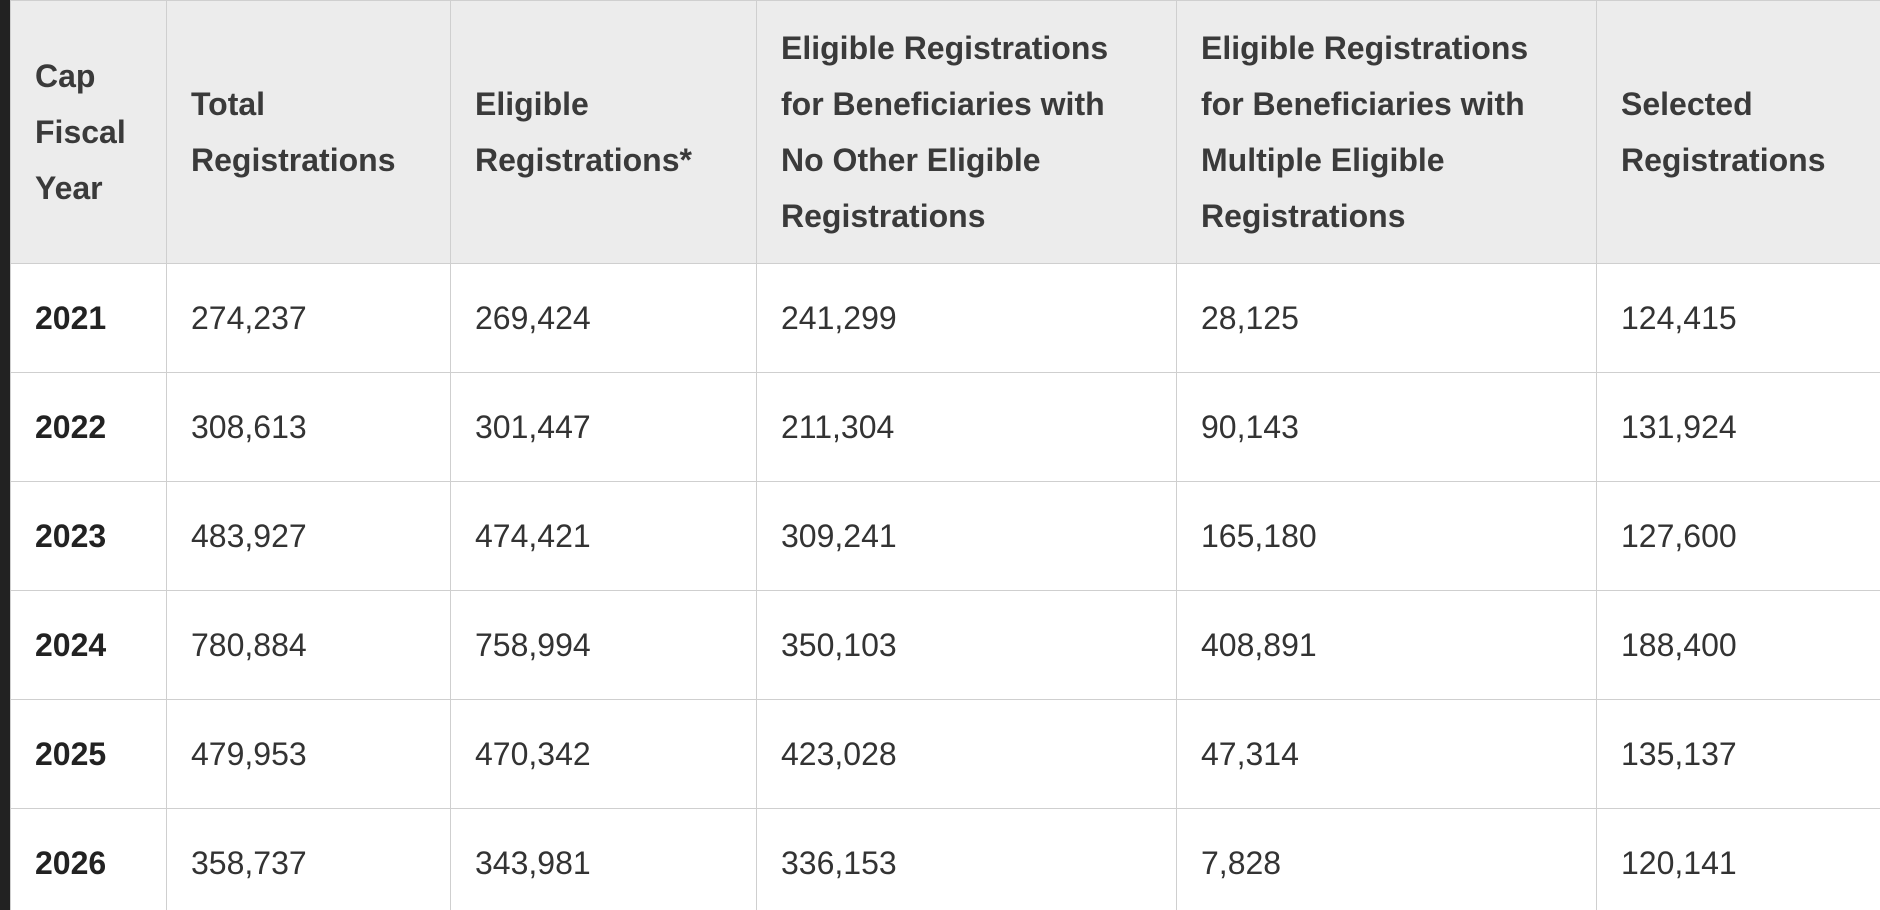 This screenshot has width=1880, height=910. Describe the element at coordinates (603, 132) in the screenshot. I see `header-cell: Eligible Registrations*` at that location.